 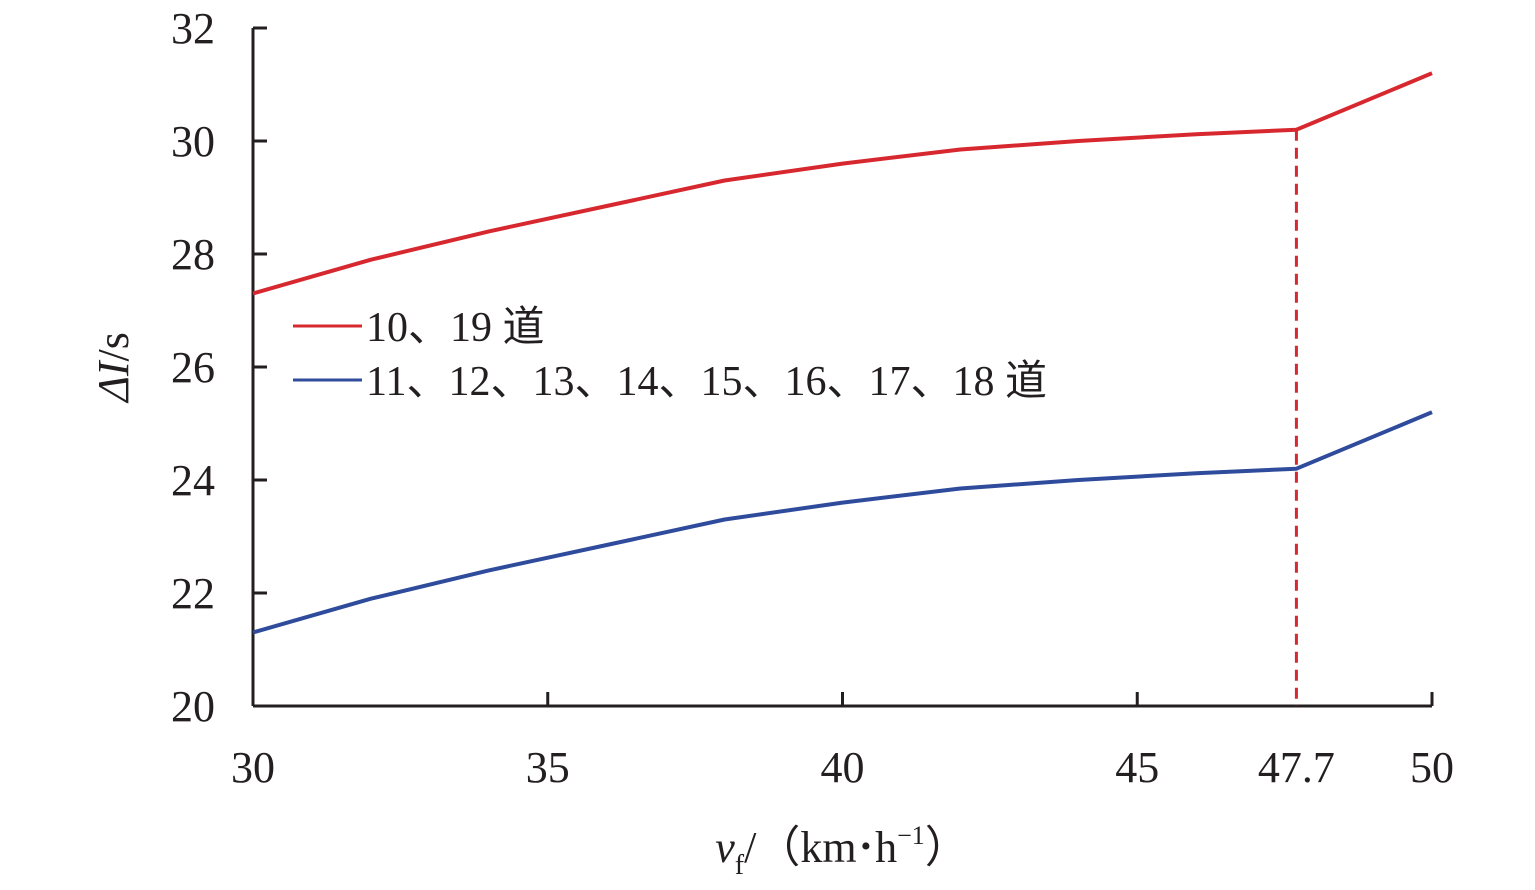 I want to click on x-title-unit-close: ）, so click(x=947, y=847).